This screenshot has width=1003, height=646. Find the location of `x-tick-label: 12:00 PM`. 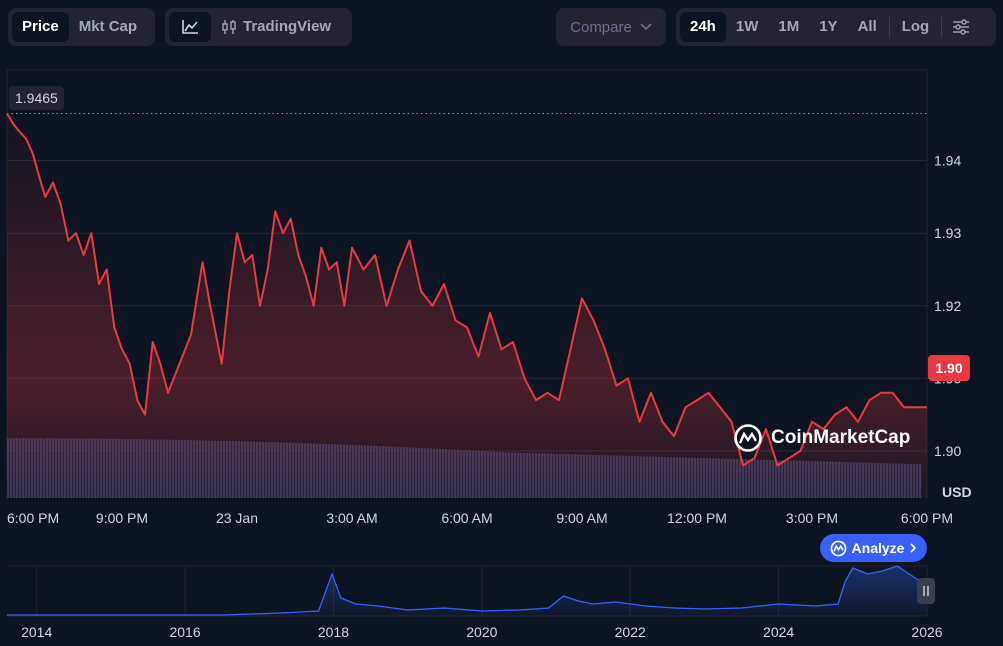

x-tick-label: 12:00 PM is located at coordinates (697, 518).